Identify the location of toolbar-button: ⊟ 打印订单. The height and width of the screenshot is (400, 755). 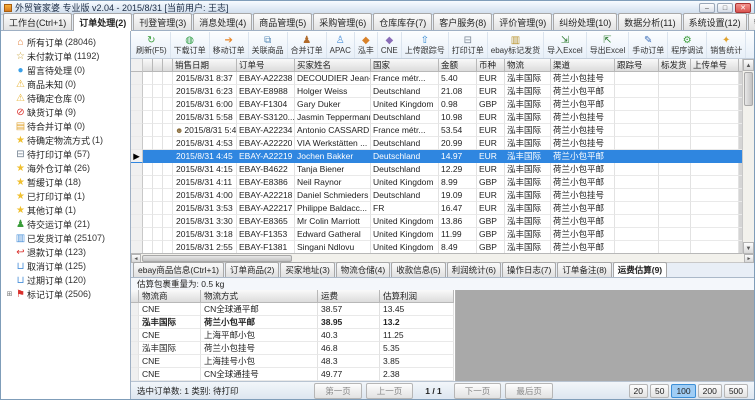
(468, 44).